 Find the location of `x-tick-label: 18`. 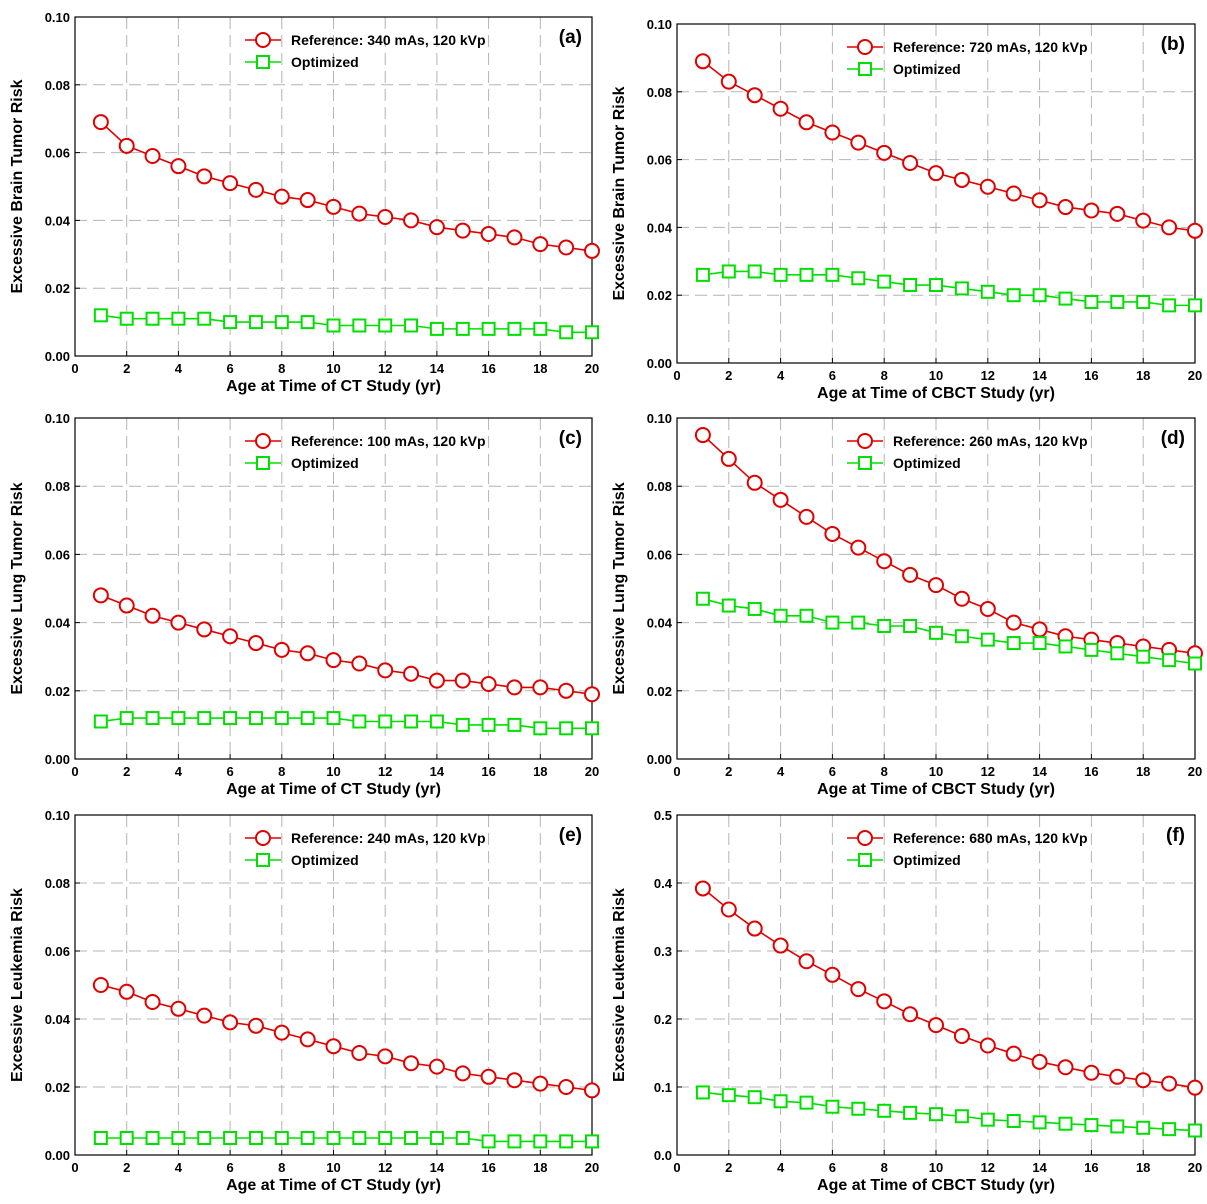

x-tick-label: 18 is located at coordinates (1143, 375).